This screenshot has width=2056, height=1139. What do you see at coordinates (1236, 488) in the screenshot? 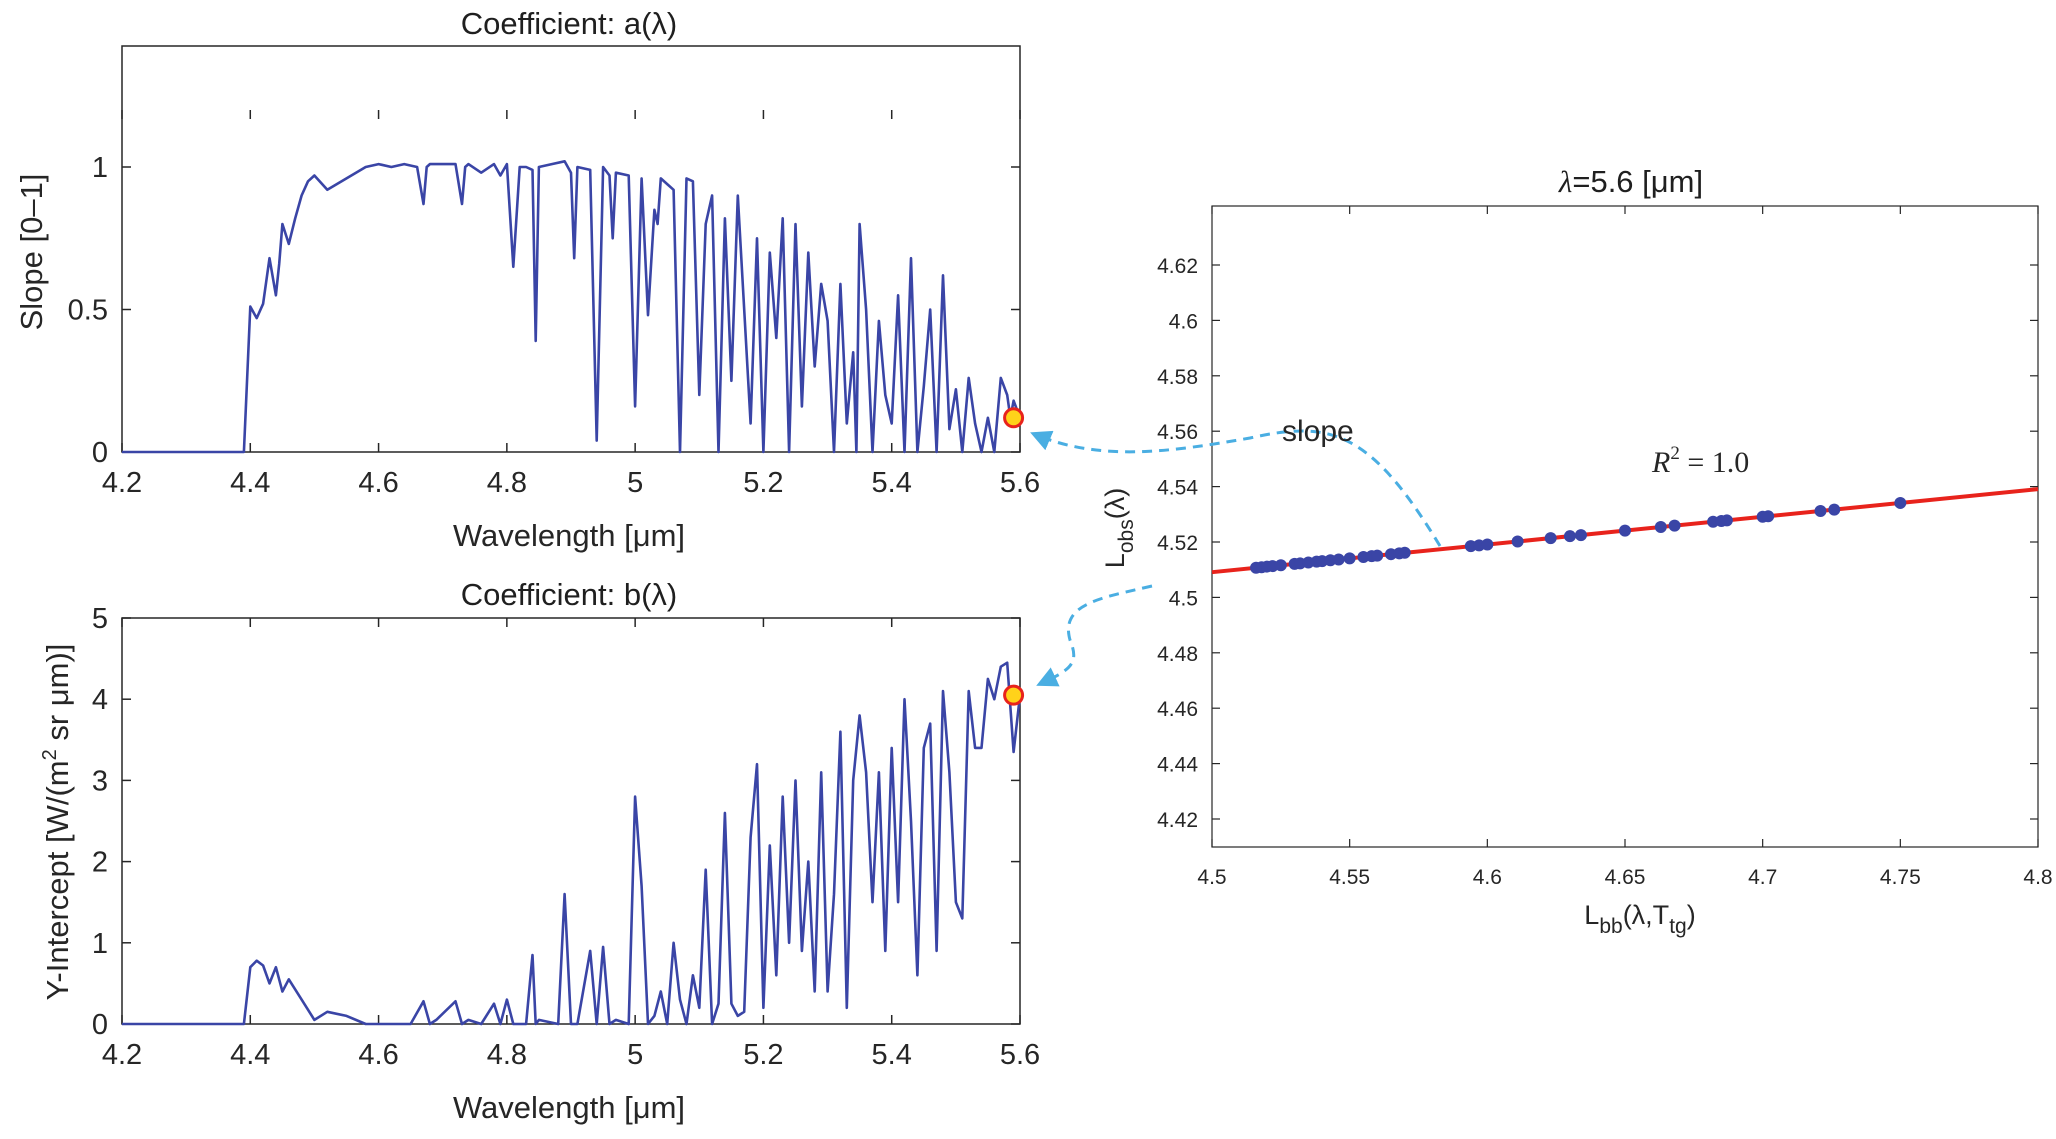
I see `slope-arrow` at bounding box center [1236, 488].